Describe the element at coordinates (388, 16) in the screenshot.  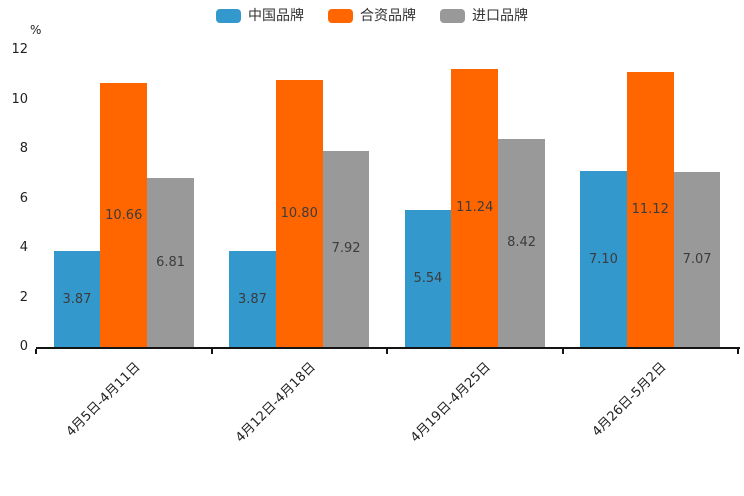
I see `legend-label: 合资品牌` at that location.